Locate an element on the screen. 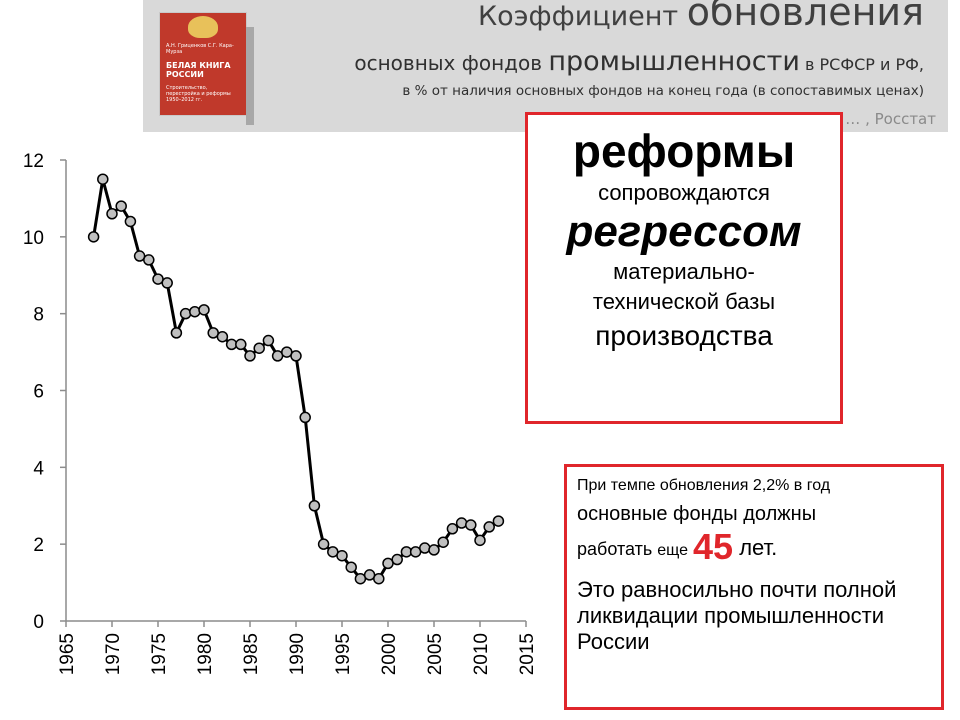 This screenshot has width=960, height=720. x-tick-label: 1985 is located at coordinates (251, 654).